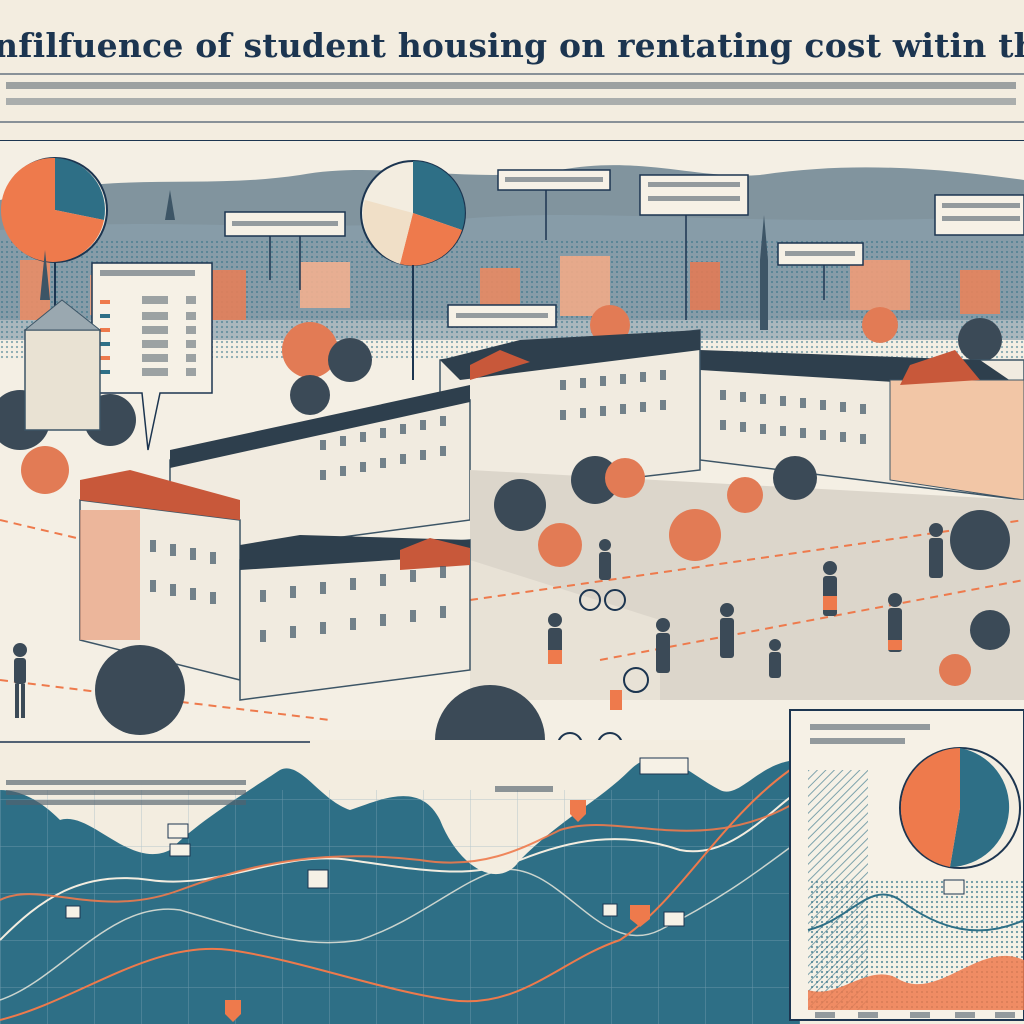  I want to click on building-back-center, so click(570, 415).